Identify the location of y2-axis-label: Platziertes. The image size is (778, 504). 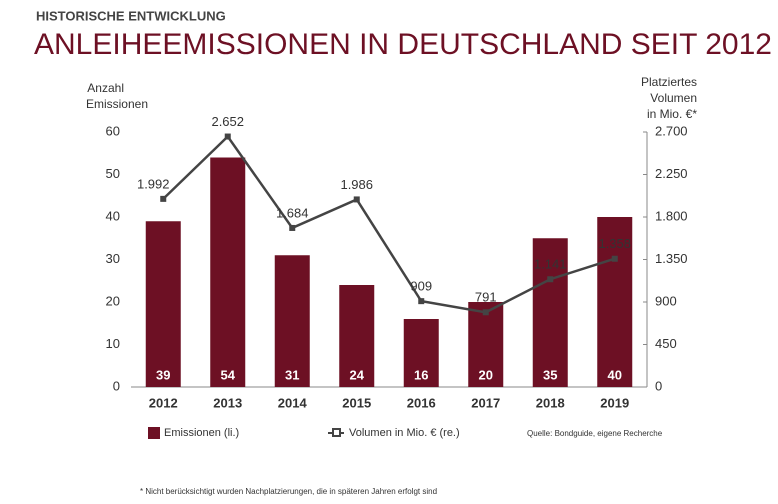
(669, 82).